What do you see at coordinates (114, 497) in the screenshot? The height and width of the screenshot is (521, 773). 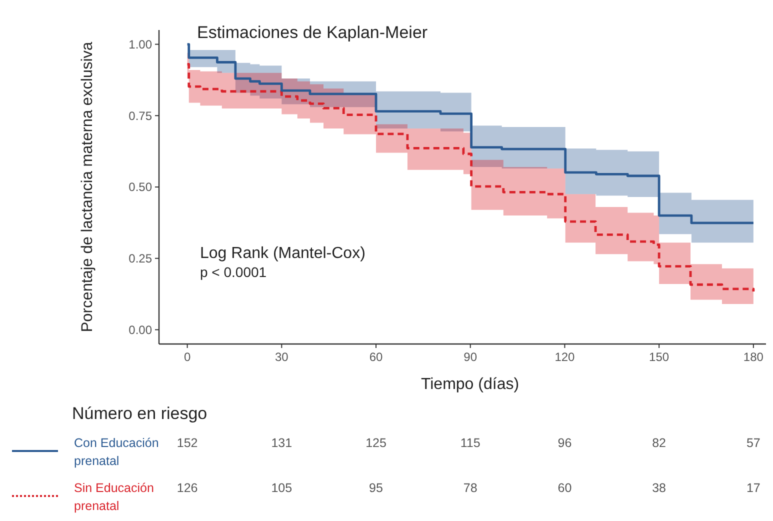 I see `legend-label: Sin Educación prenatal` at bounding box center [114, 497].